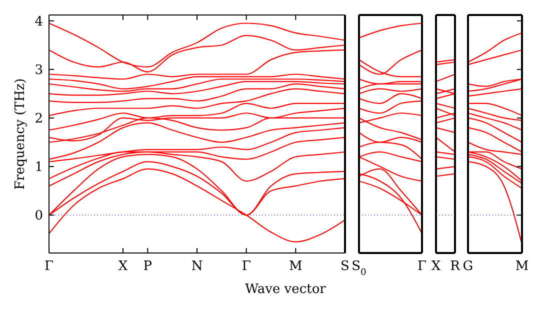 Image resolution: width=543 pixels, height=310 pixels. What do you see at coordinates (345, 266) in the screenshot?
I see `x-tick-label: S` at bounding box center [345, 266].